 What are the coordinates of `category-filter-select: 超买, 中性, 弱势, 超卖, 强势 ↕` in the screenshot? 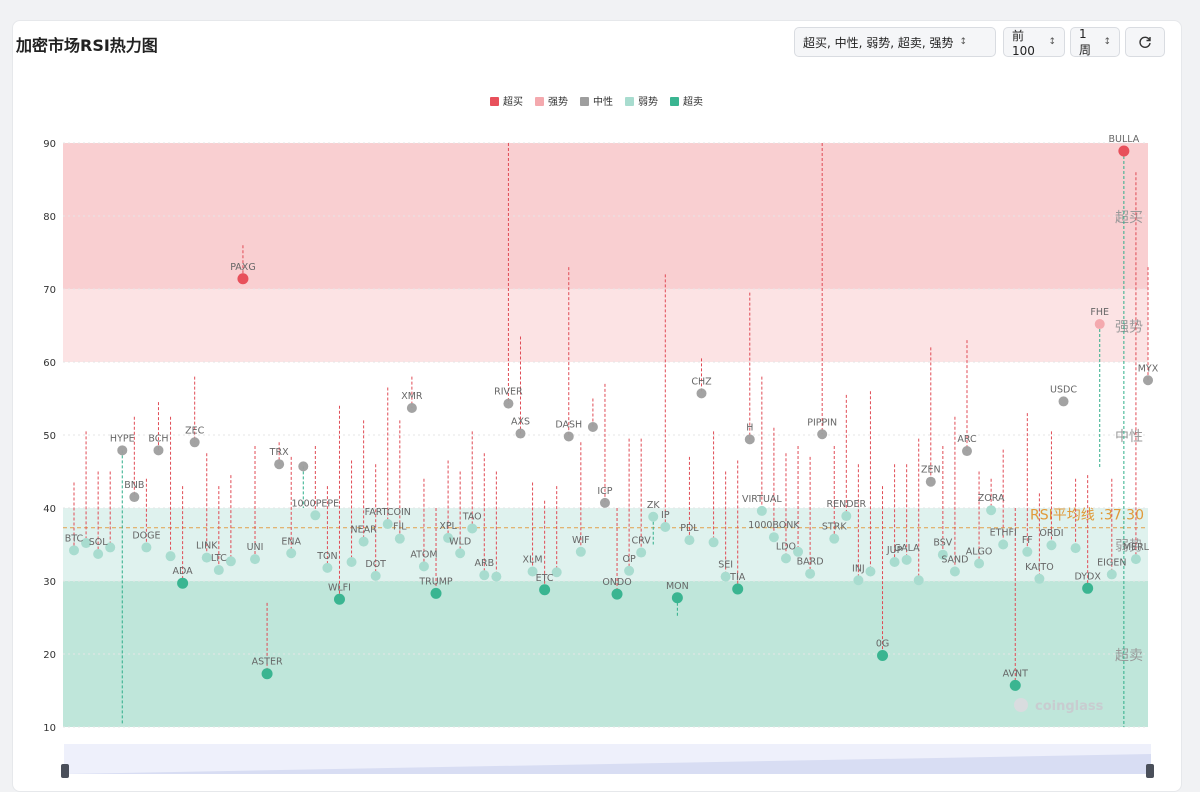 It's located at (895, 42).